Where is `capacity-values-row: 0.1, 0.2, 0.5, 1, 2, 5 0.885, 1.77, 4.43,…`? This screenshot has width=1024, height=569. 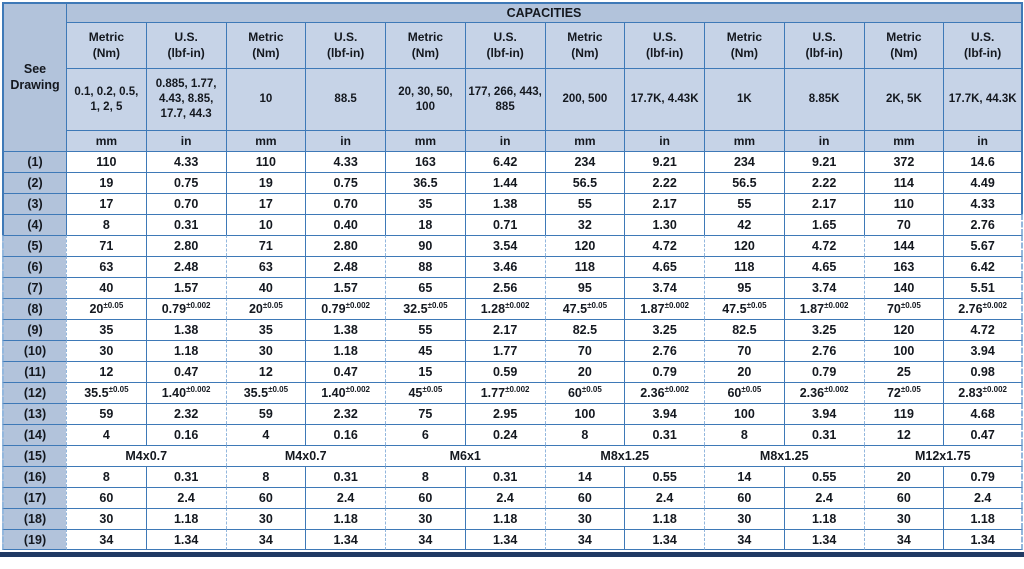
capacity-values-row: 0.1, 0.2, 0.5, 1, 2, 5 0.885, 1.77, 4.43,… is located at coordinates (513, 99).